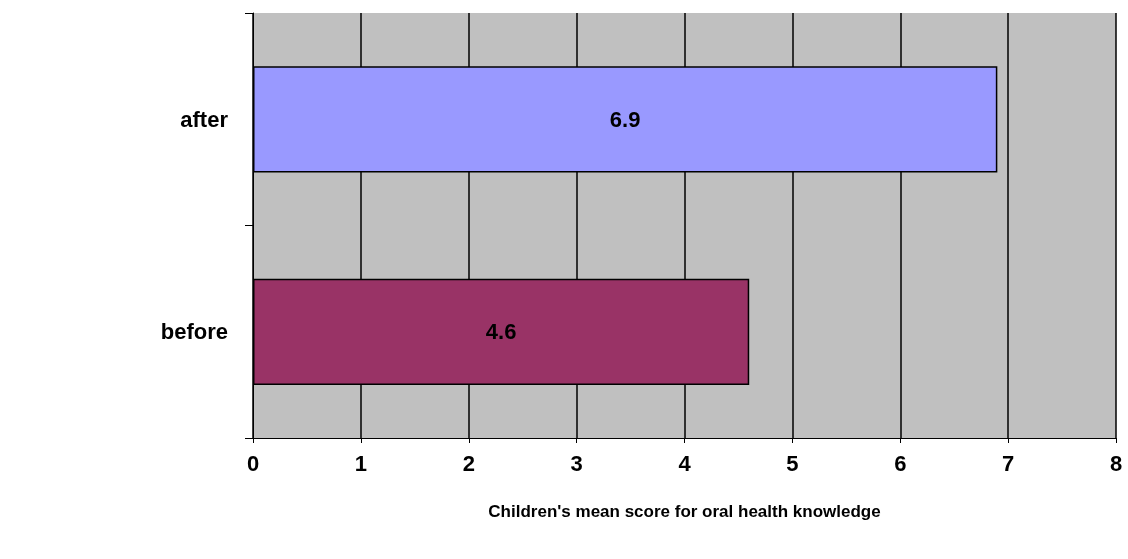 The height and width of the screenshot is (559, 1128). Describe the element at coordinates (360, 463) in the screenshot. I see `x-tick-label: 1` at that location.